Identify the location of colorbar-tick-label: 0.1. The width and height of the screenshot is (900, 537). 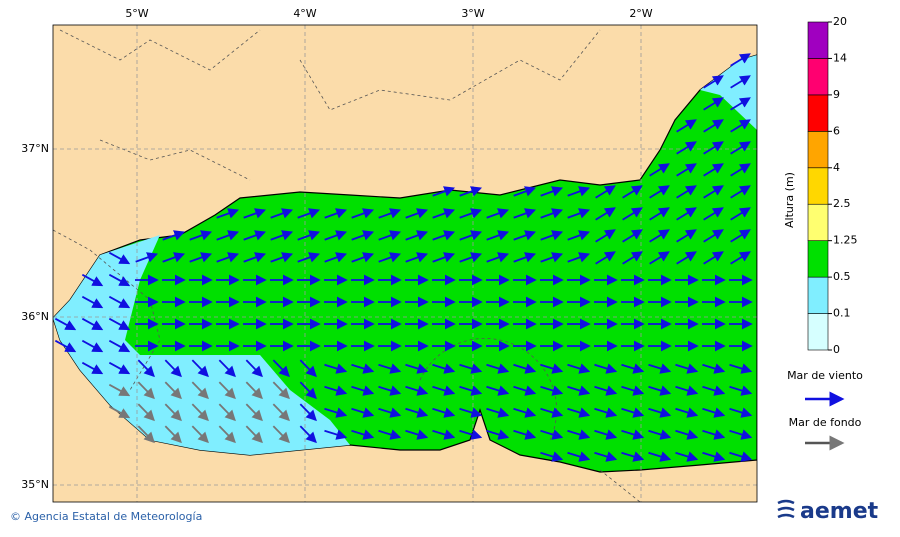
(842, 313).